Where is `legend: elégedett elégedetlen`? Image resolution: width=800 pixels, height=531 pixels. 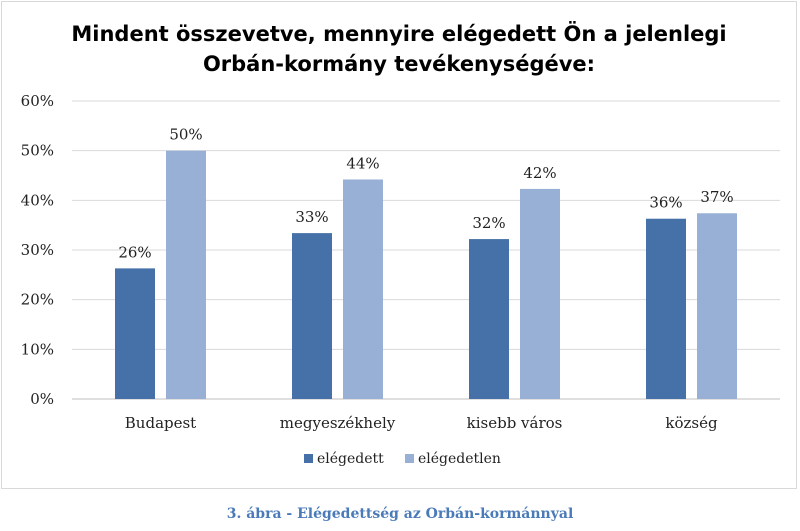 legend: elégedett elégedetlen is located at coordinates (402, 459).